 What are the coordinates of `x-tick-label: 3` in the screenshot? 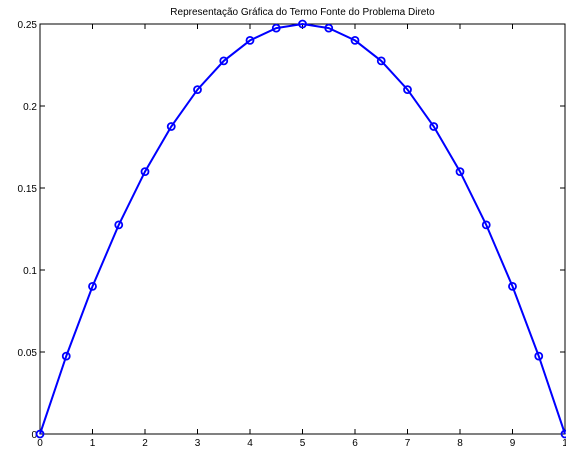 It's located at (198, 443).